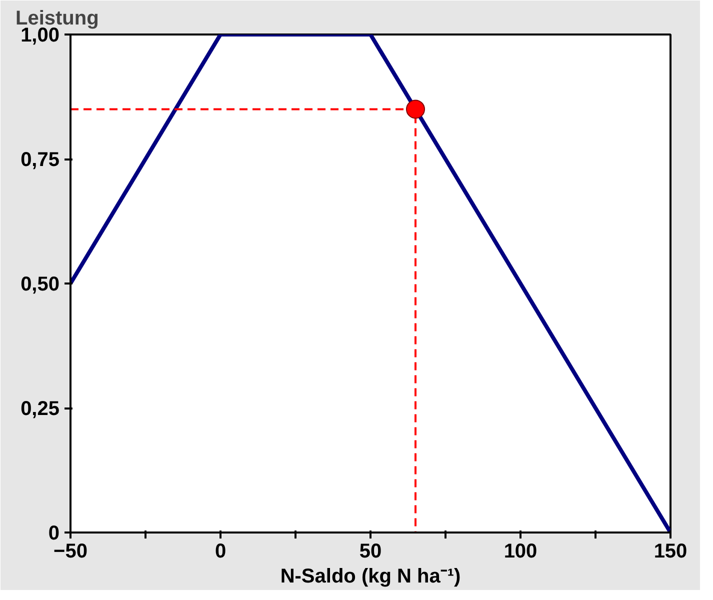 Image resolution: width=713 pixels, height=600 pixels. I want to click on x-tick-label: 100, so click(521, 551).